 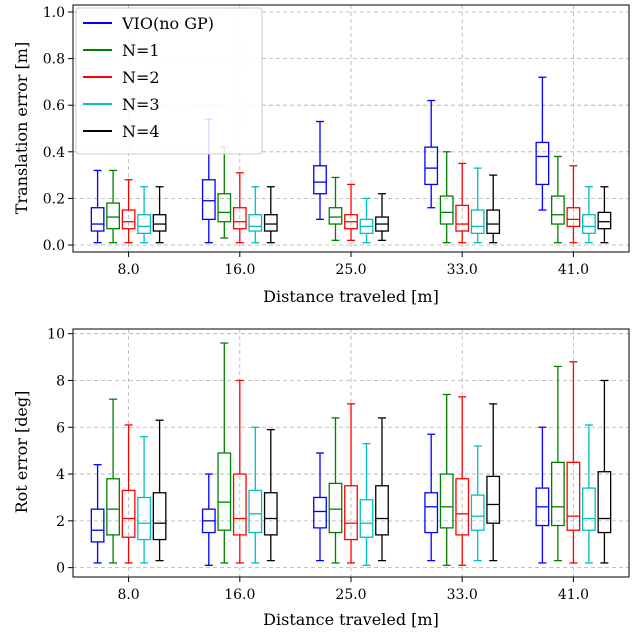 I want to click on y-tick-label: 10, so click(x=56, y=335).